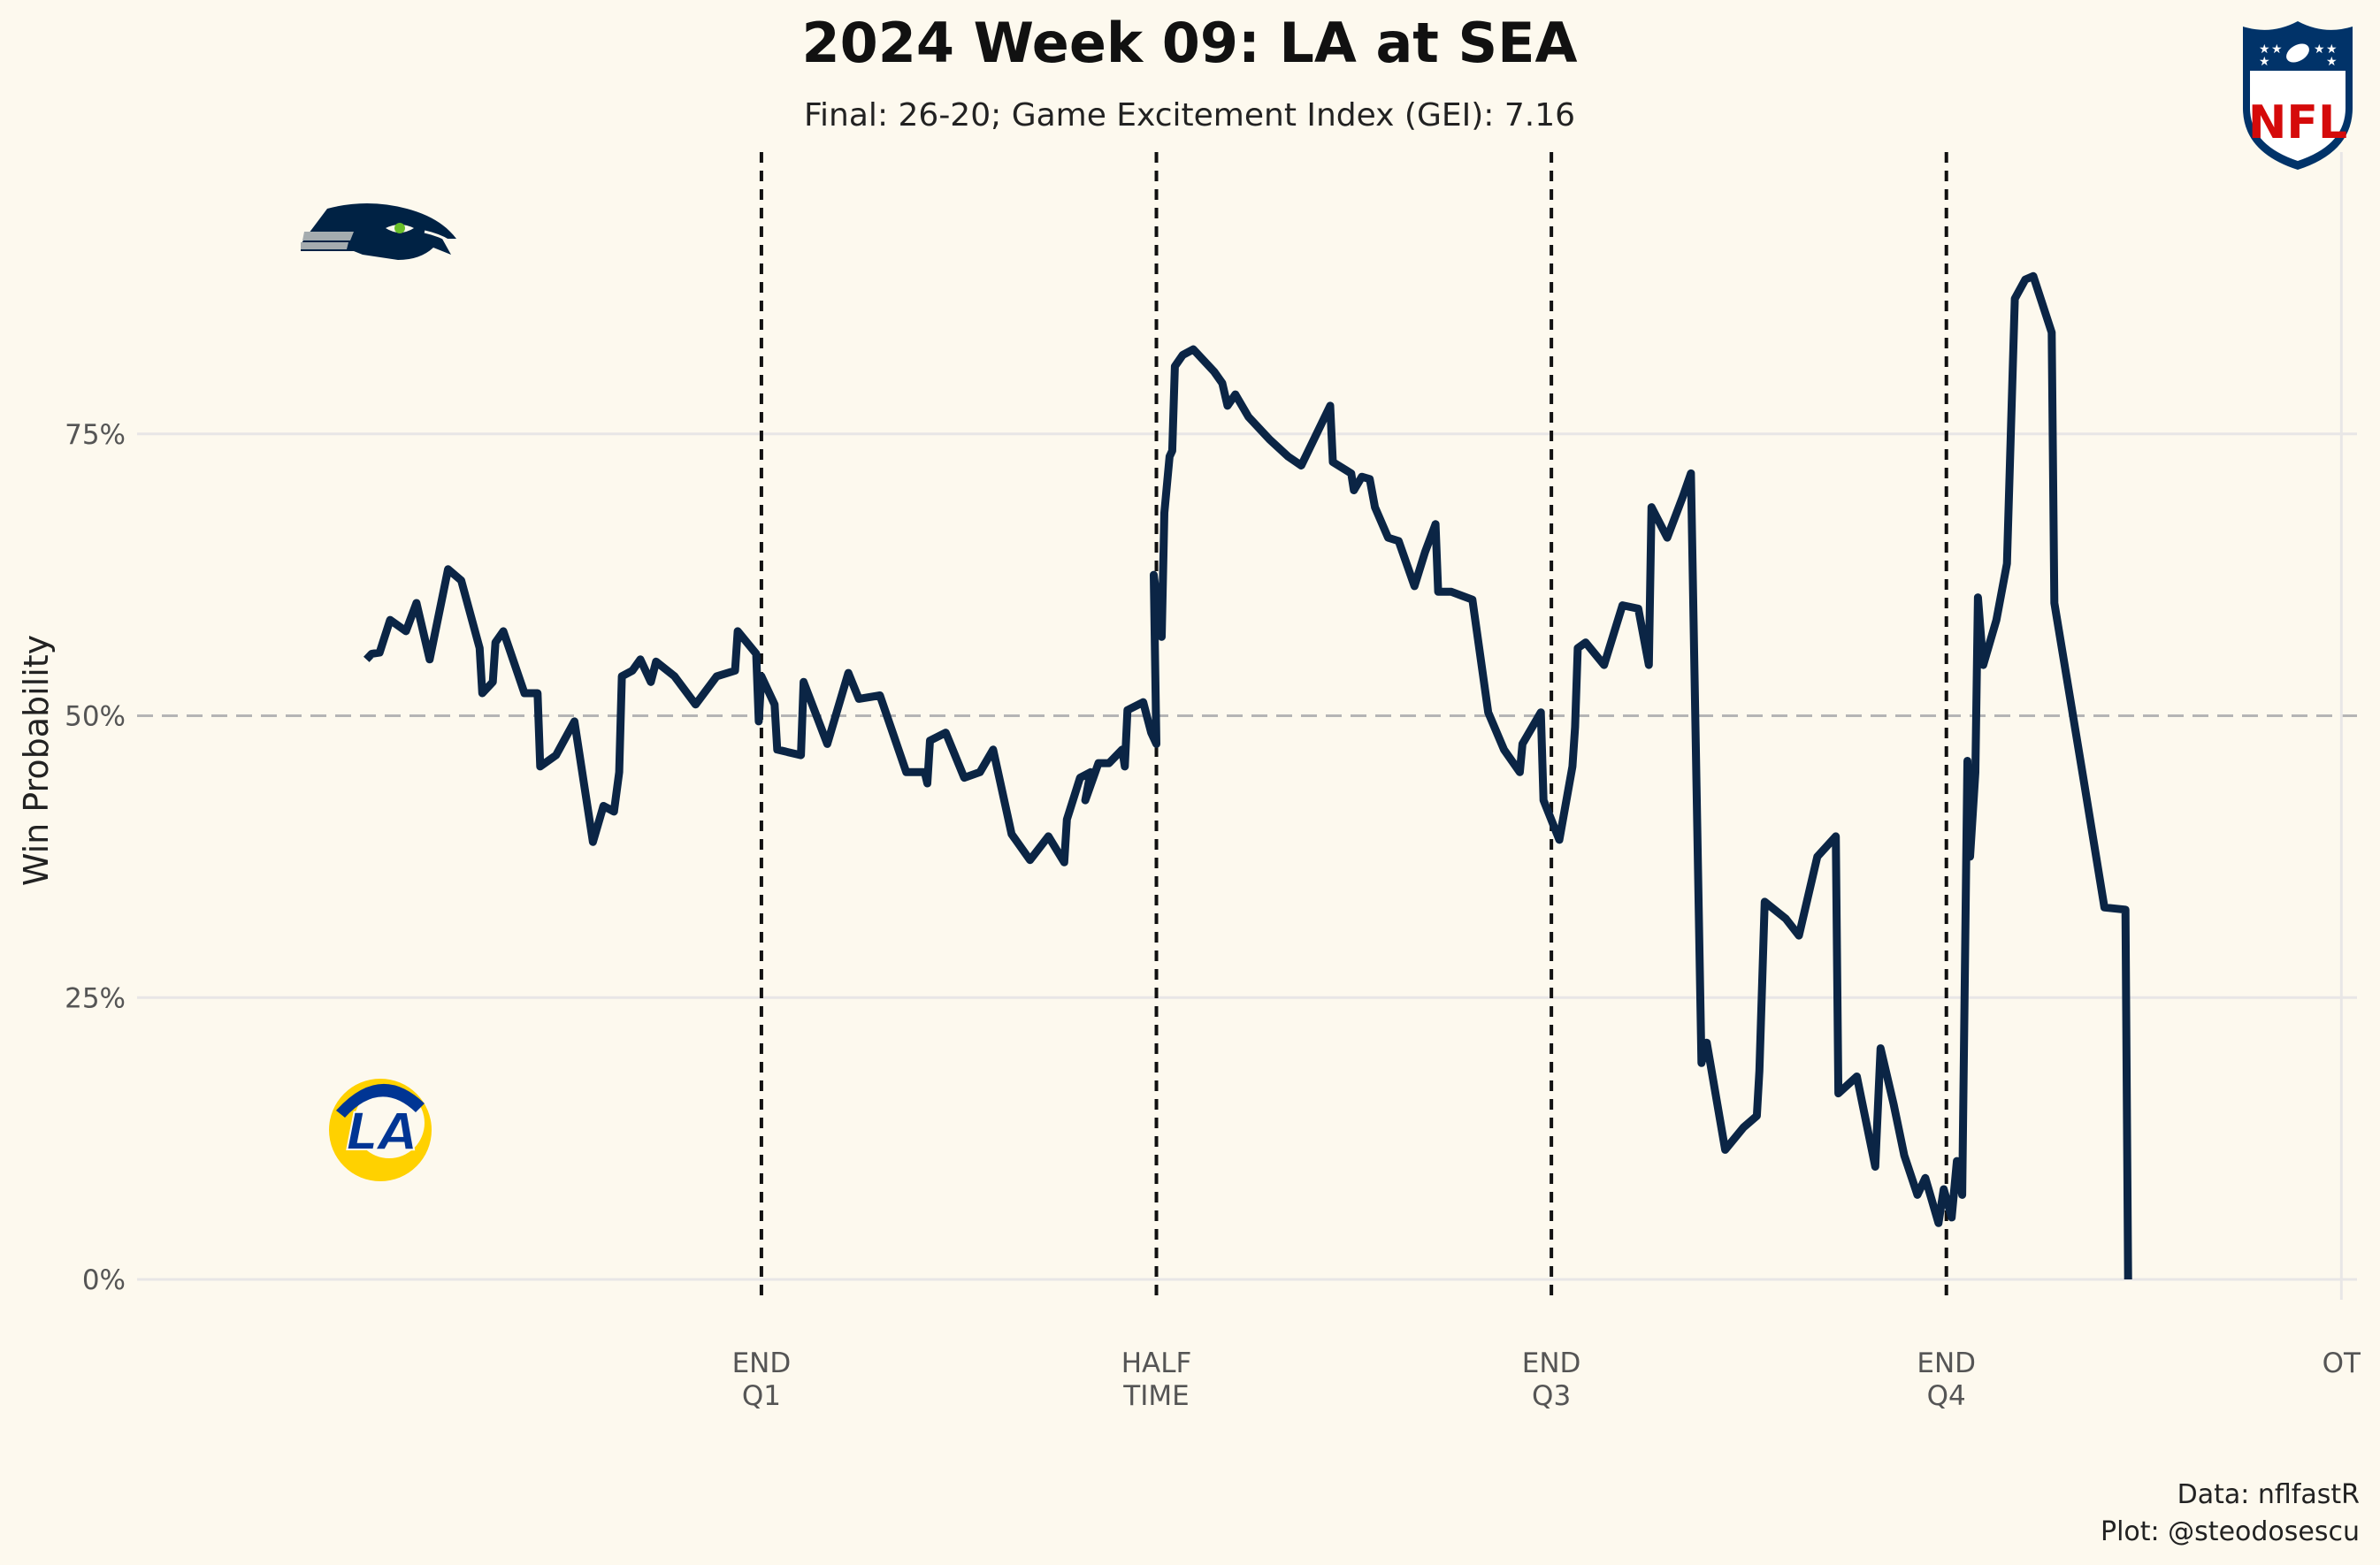  I want to click on y-axis-ticks: 0% 25% 50% 75%, so click(95, 857).